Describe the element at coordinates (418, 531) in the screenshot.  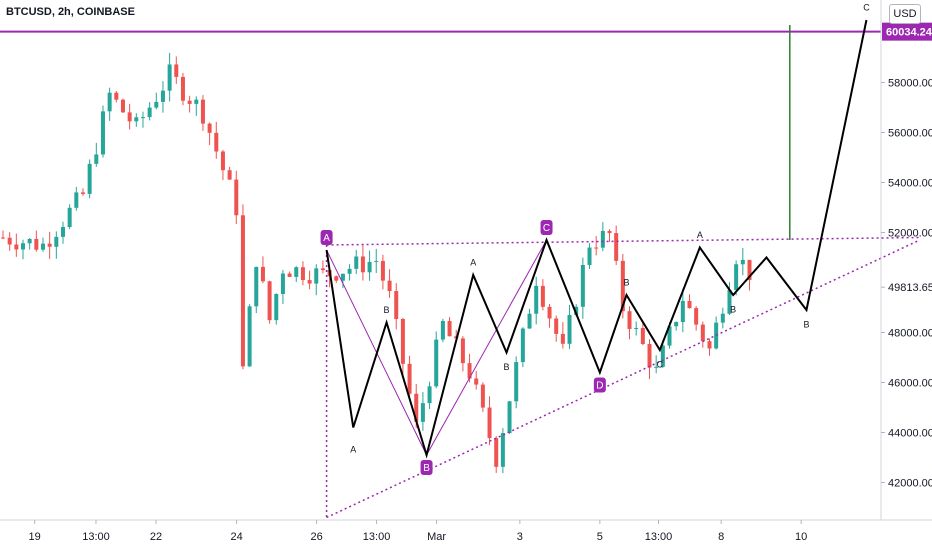
I see `time-axis: 19 13:00 22 24 26 13:00 Mar 3 5 13:00 8 10` at that location.